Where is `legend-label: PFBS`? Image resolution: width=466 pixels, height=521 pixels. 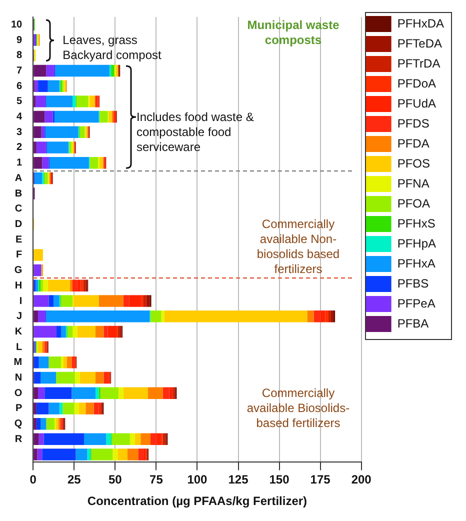 legend-label: PFBS is located at coordinates (413, 283).